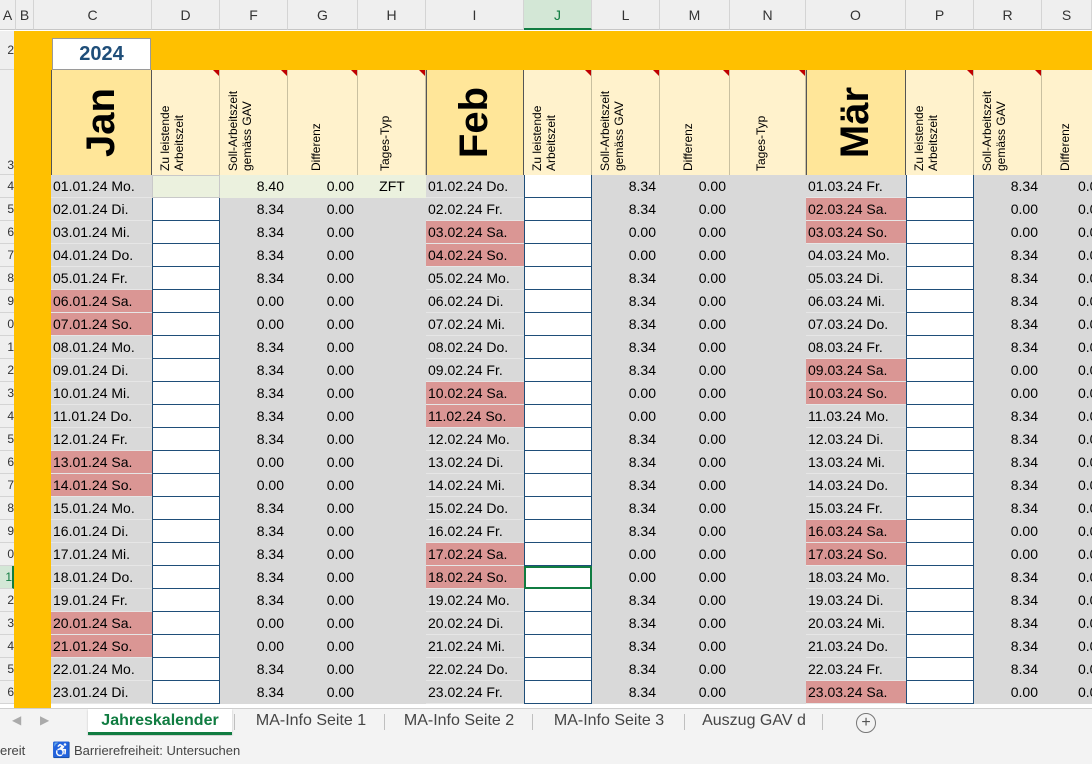 The height and width of the screenshot is (764, 1092). What do you see at coordinates (17, 720) in the screenshot?
I see `scroll-left-icon: ◀` at bounding box center [17, 720].